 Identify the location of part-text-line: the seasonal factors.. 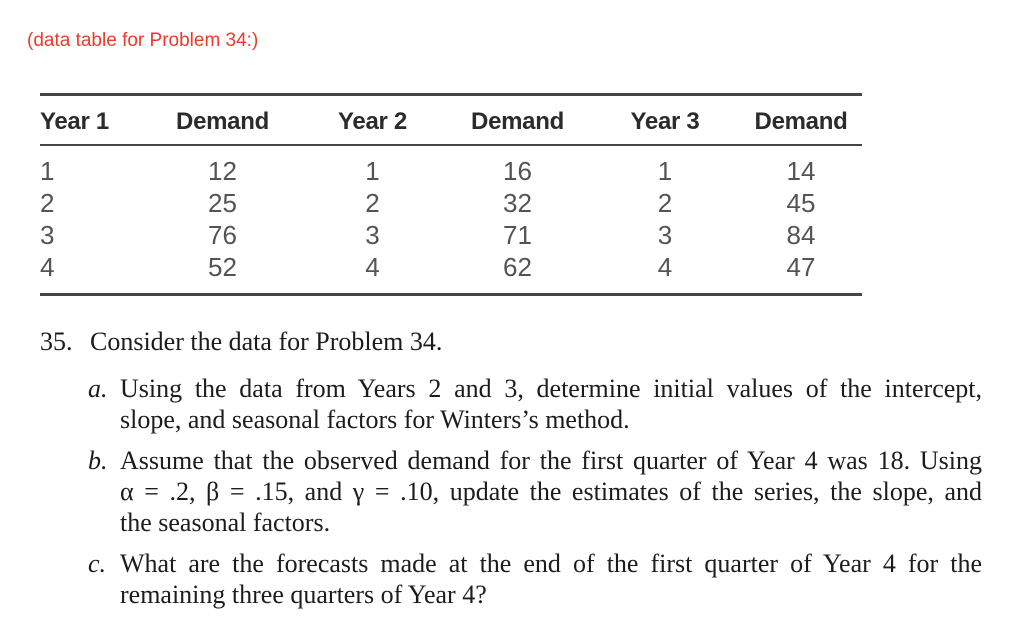
(225, 522).